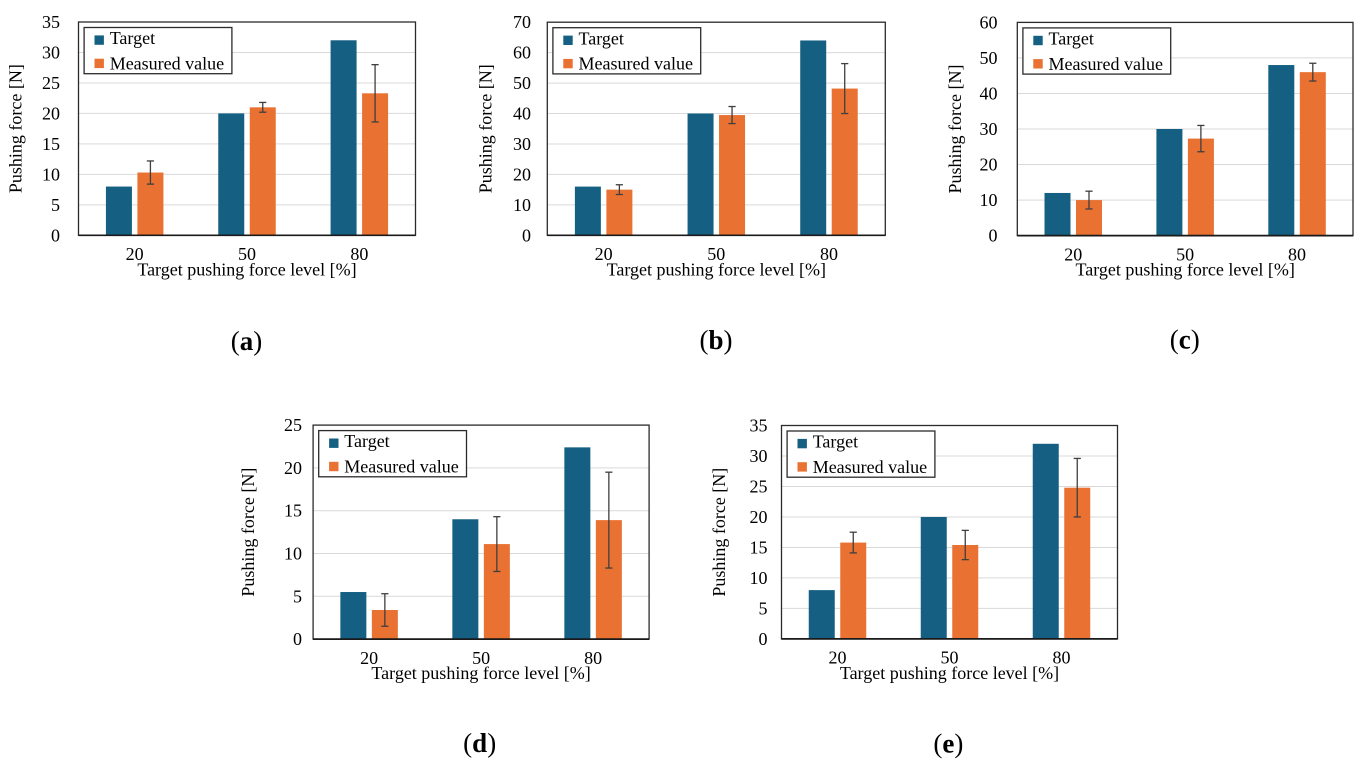 Image resolution: width=1366 pixels, height=770 pixels. Describe the element at coordinates (247, 341) in the screenshot. I see `svg-text: (a)` at that location.